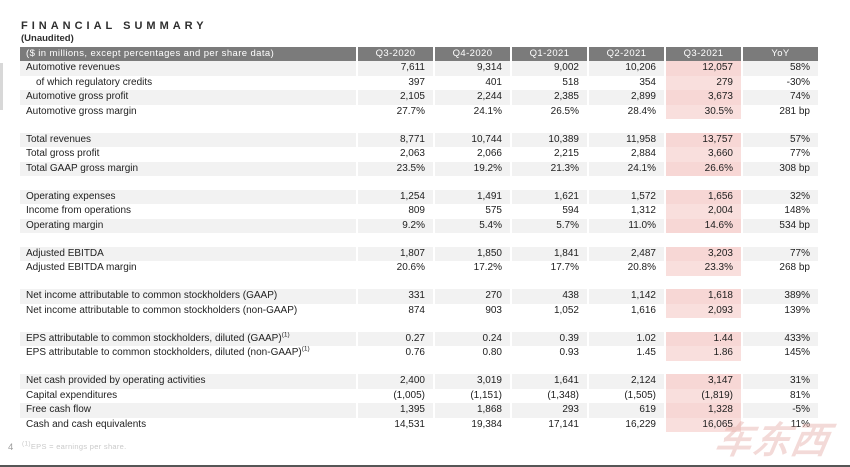 The width and height of the screenshot is (850, 467). What do you see at coordinates (394, 97) in the screenshot?
I see `cell-q3-2020: 2,105` at bounding box center [394, 97].